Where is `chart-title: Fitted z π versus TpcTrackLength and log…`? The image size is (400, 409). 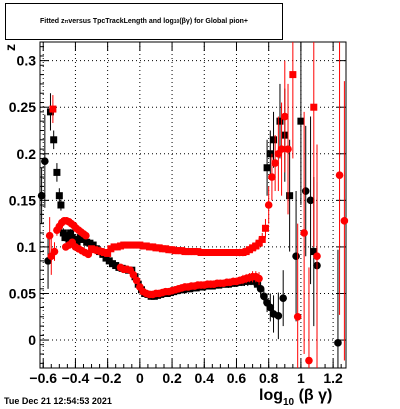 chart-title: Fitted z π versus TpcTrackLength and log… is located at coordinates (144, 21).